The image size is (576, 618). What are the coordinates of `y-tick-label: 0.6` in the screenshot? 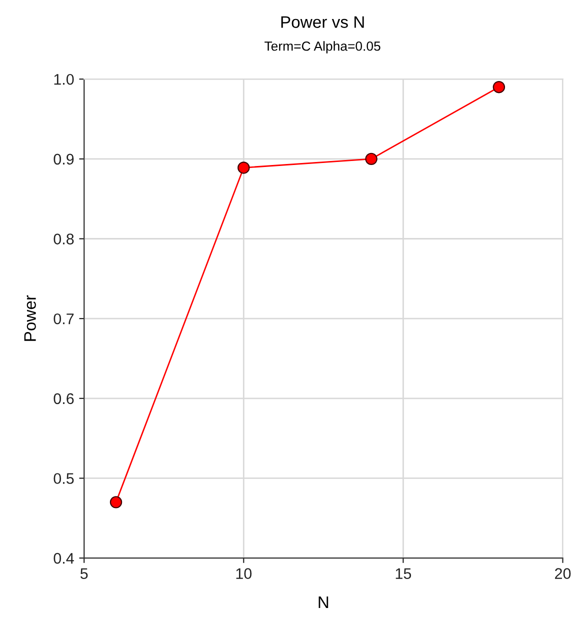 It's located at (64, 398).